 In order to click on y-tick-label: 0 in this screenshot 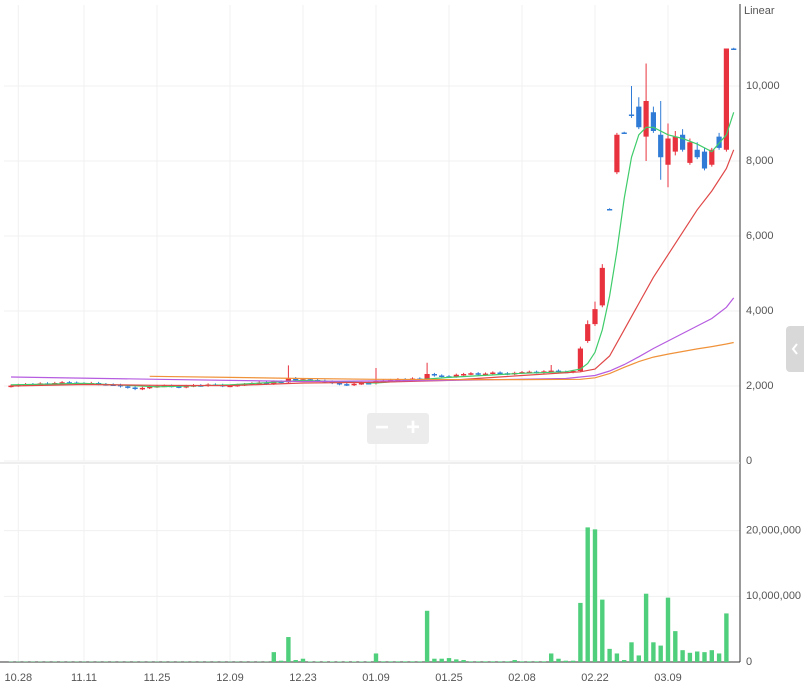, I will do `click(749, 461)`.